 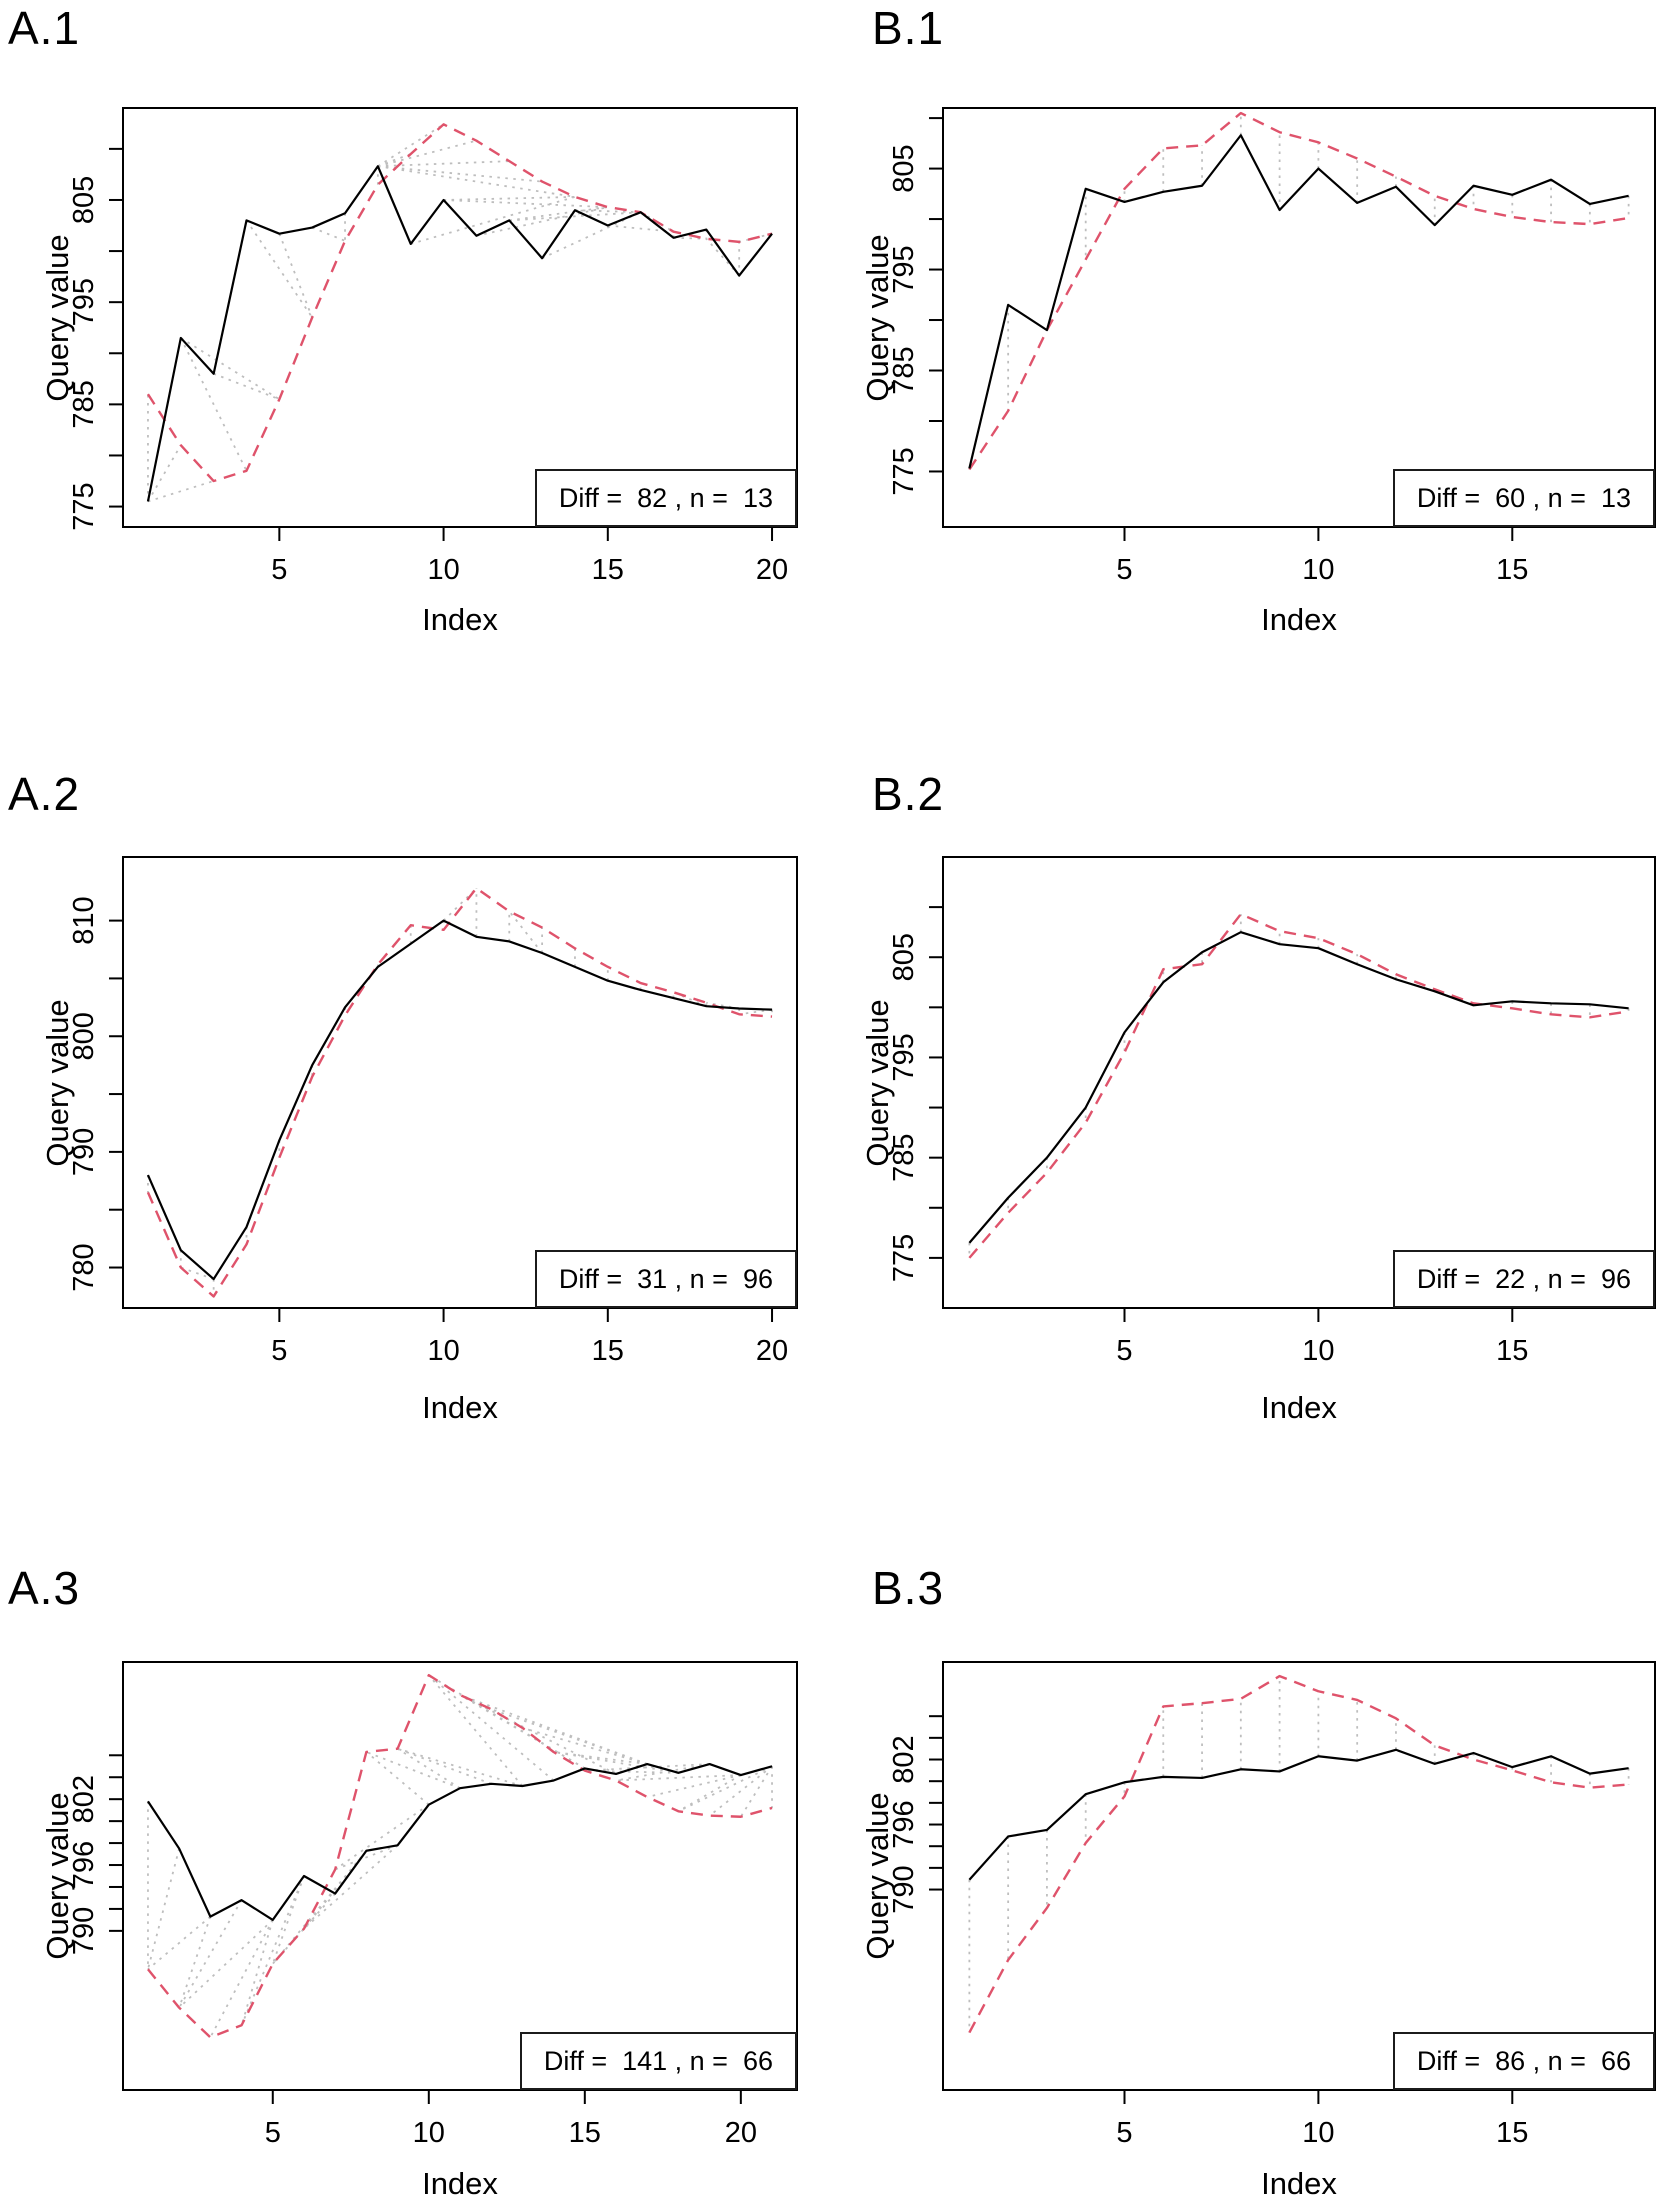 I want to click on panel-title-b3: B.3, so click(x=908, y=1588).